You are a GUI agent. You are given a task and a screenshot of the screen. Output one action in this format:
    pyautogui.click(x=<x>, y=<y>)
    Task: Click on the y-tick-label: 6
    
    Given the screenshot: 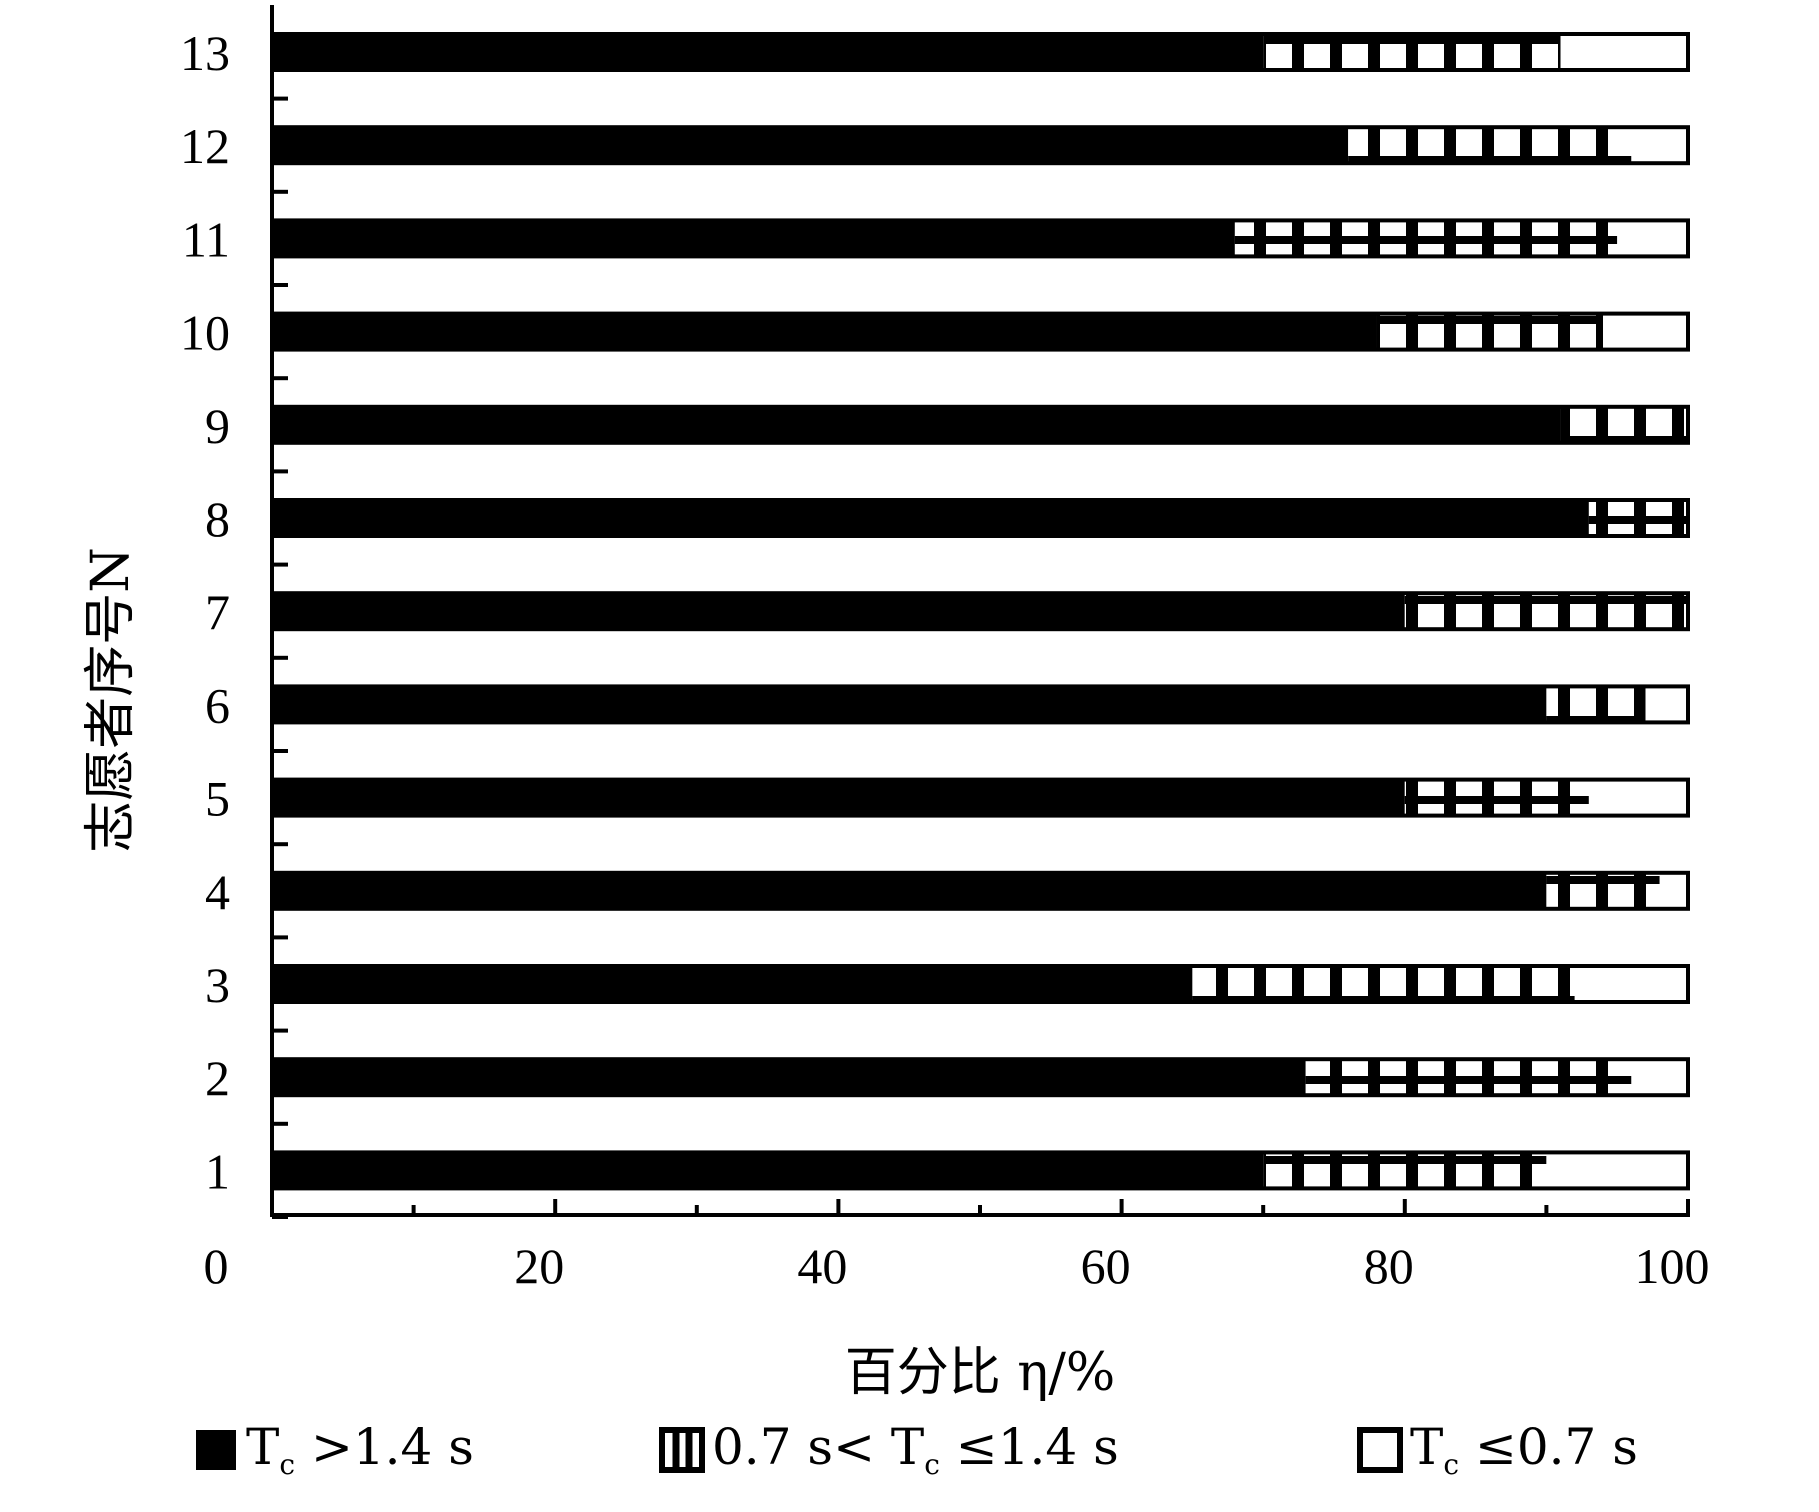 What is the action you would take?
    pyautogui.click(x=217, y=705)
    